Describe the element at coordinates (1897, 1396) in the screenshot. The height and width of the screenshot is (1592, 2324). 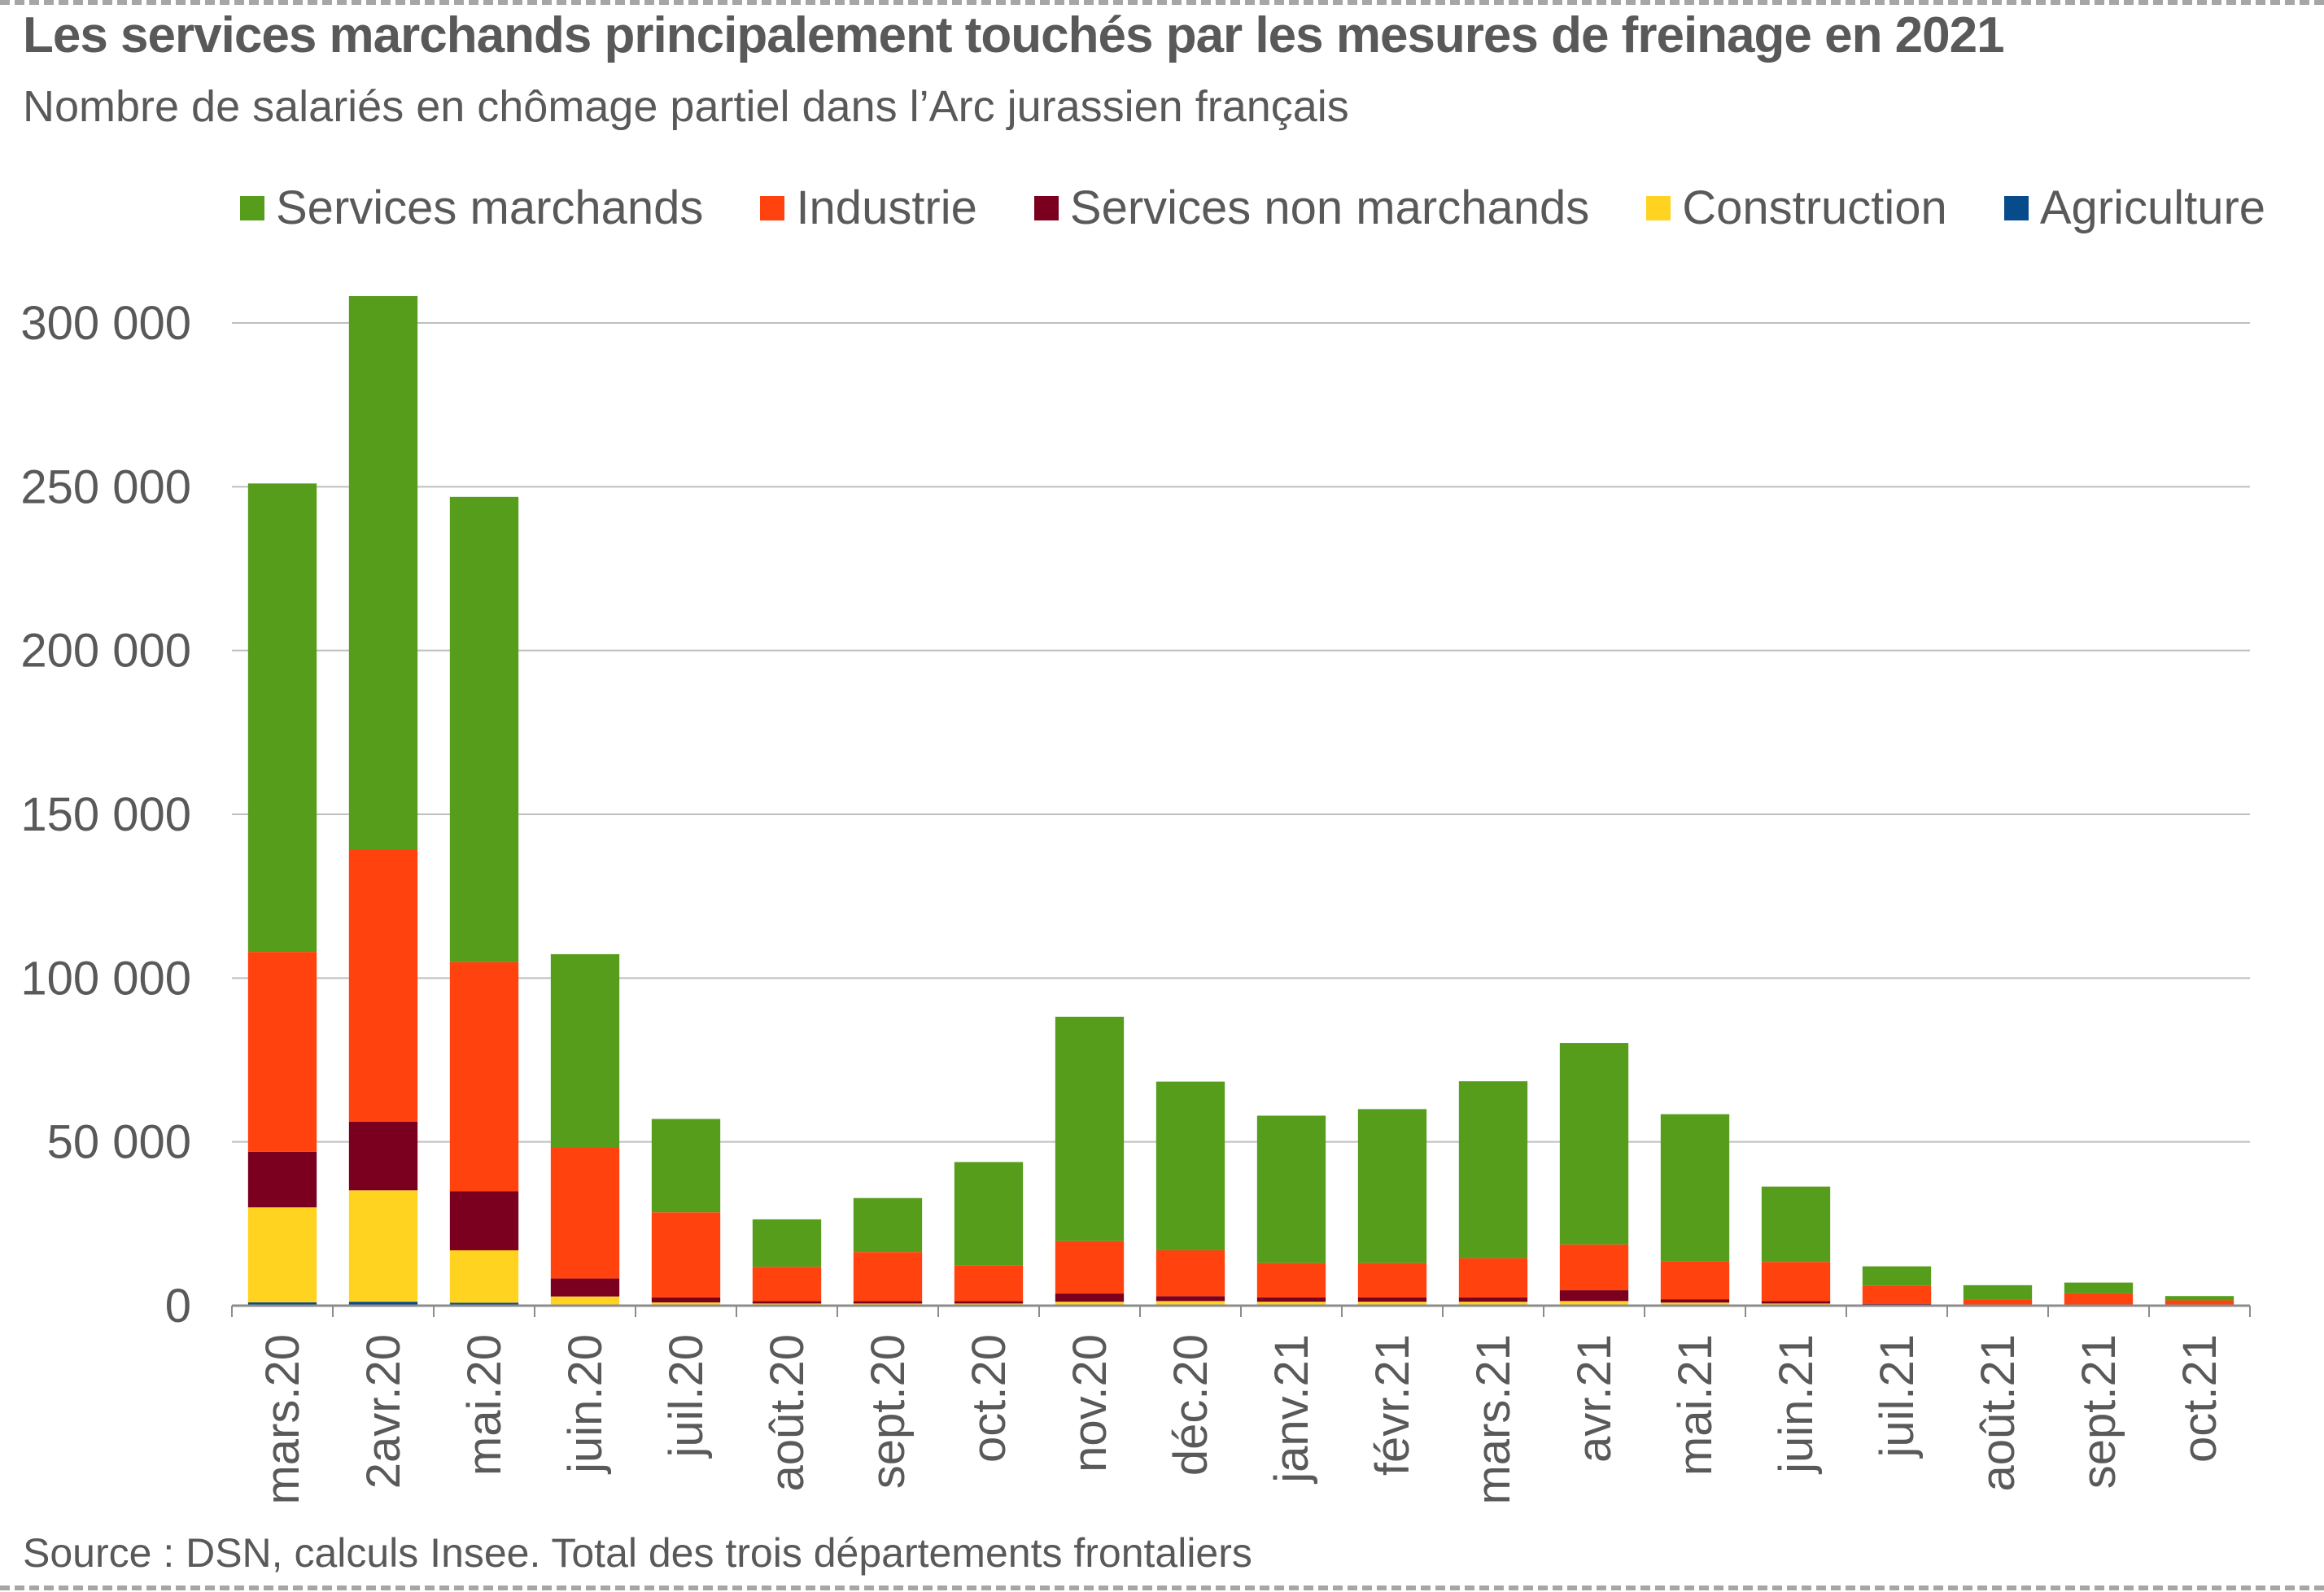
I see `x-tick-label: juil.21` at that location.